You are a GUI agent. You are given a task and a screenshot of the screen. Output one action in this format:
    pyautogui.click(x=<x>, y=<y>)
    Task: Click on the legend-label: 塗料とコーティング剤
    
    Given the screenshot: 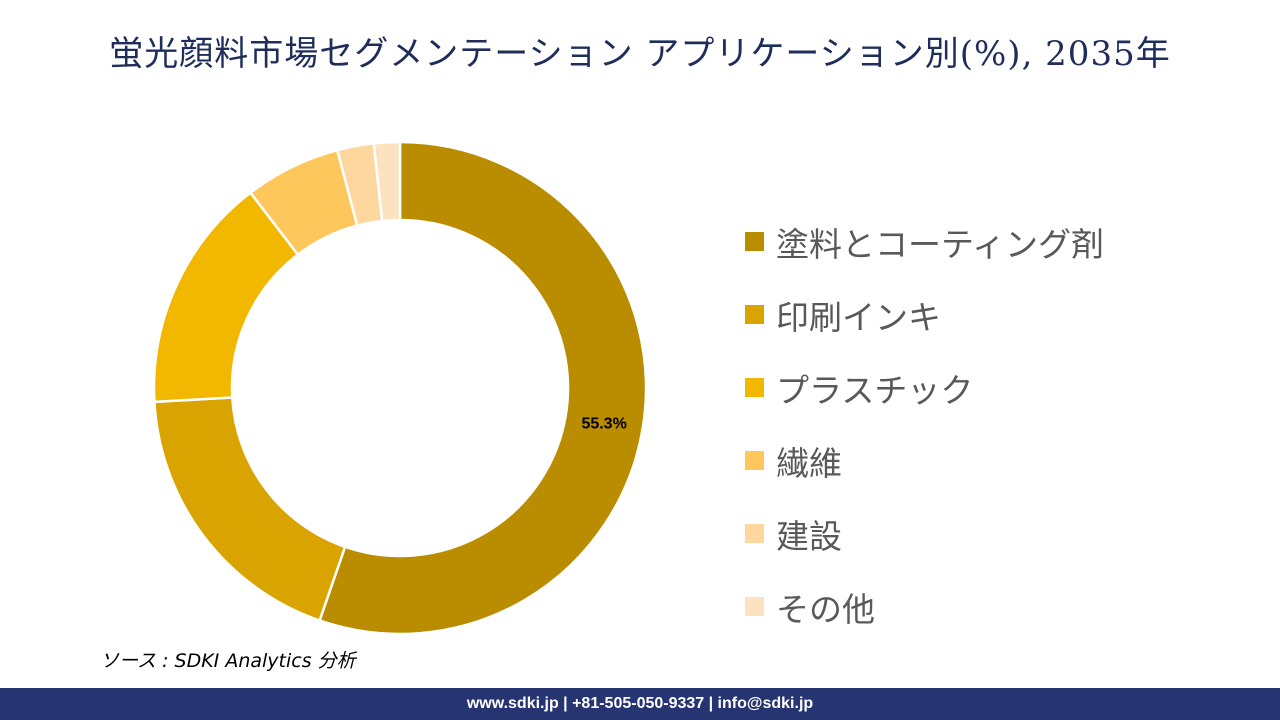 What is the action you would take?
    pyautogui.click(x=940, y=244)
    